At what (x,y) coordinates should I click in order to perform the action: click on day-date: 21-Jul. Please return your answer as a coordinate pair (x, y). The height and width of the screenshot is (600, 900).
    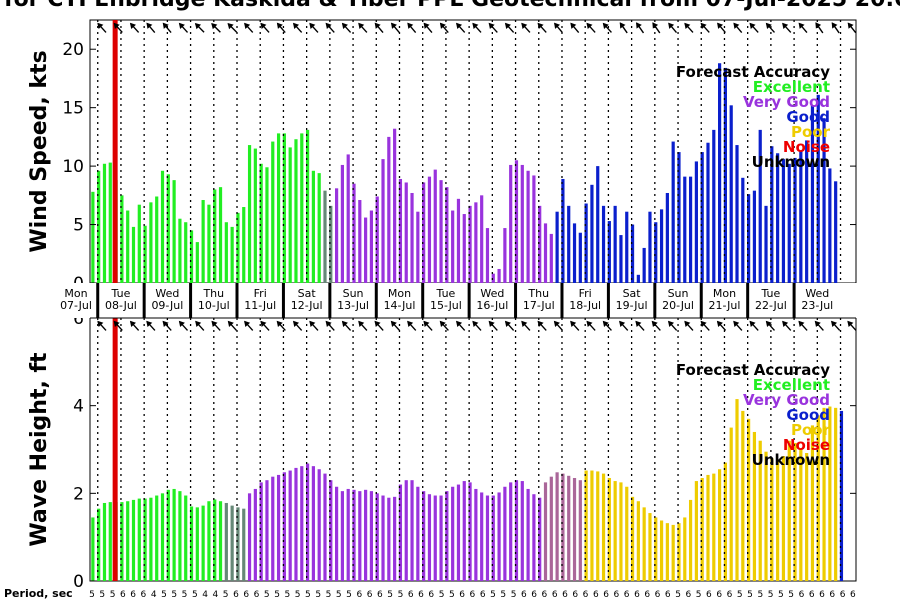
    Looking at the image, I should click on (725, 305).